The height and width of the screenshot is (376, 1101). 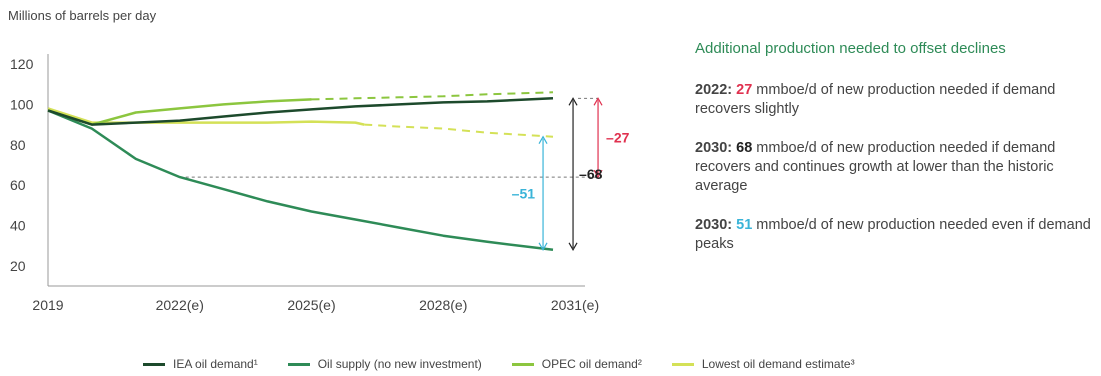 What do you see at coordinates (18, 185) in the screenshot?
I see `y-tick-label: 60` at bounding box center [18, 185].